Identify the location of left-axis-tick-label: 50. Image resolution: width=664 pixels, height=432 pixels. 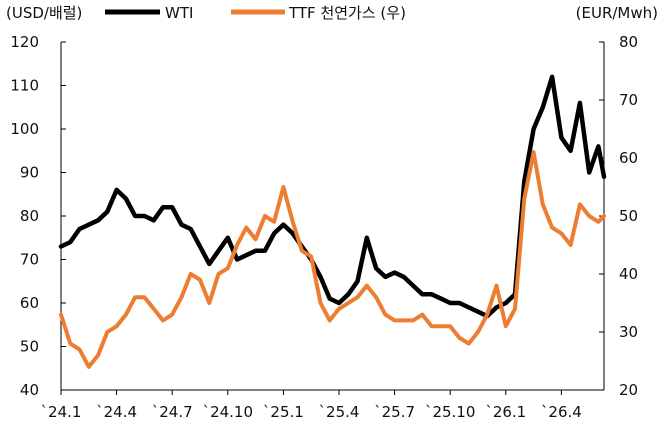
(29, 347).